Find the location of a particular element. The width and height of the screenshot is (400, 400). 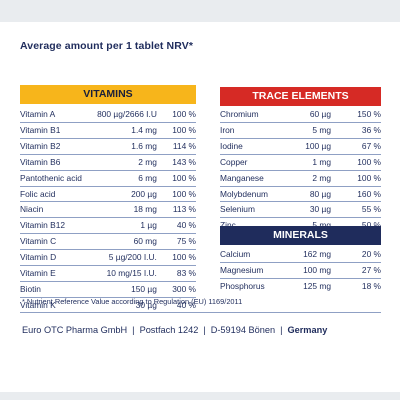

nutrient-row: Iodine 100 µg 67 % is located at coordinates (300, 146).